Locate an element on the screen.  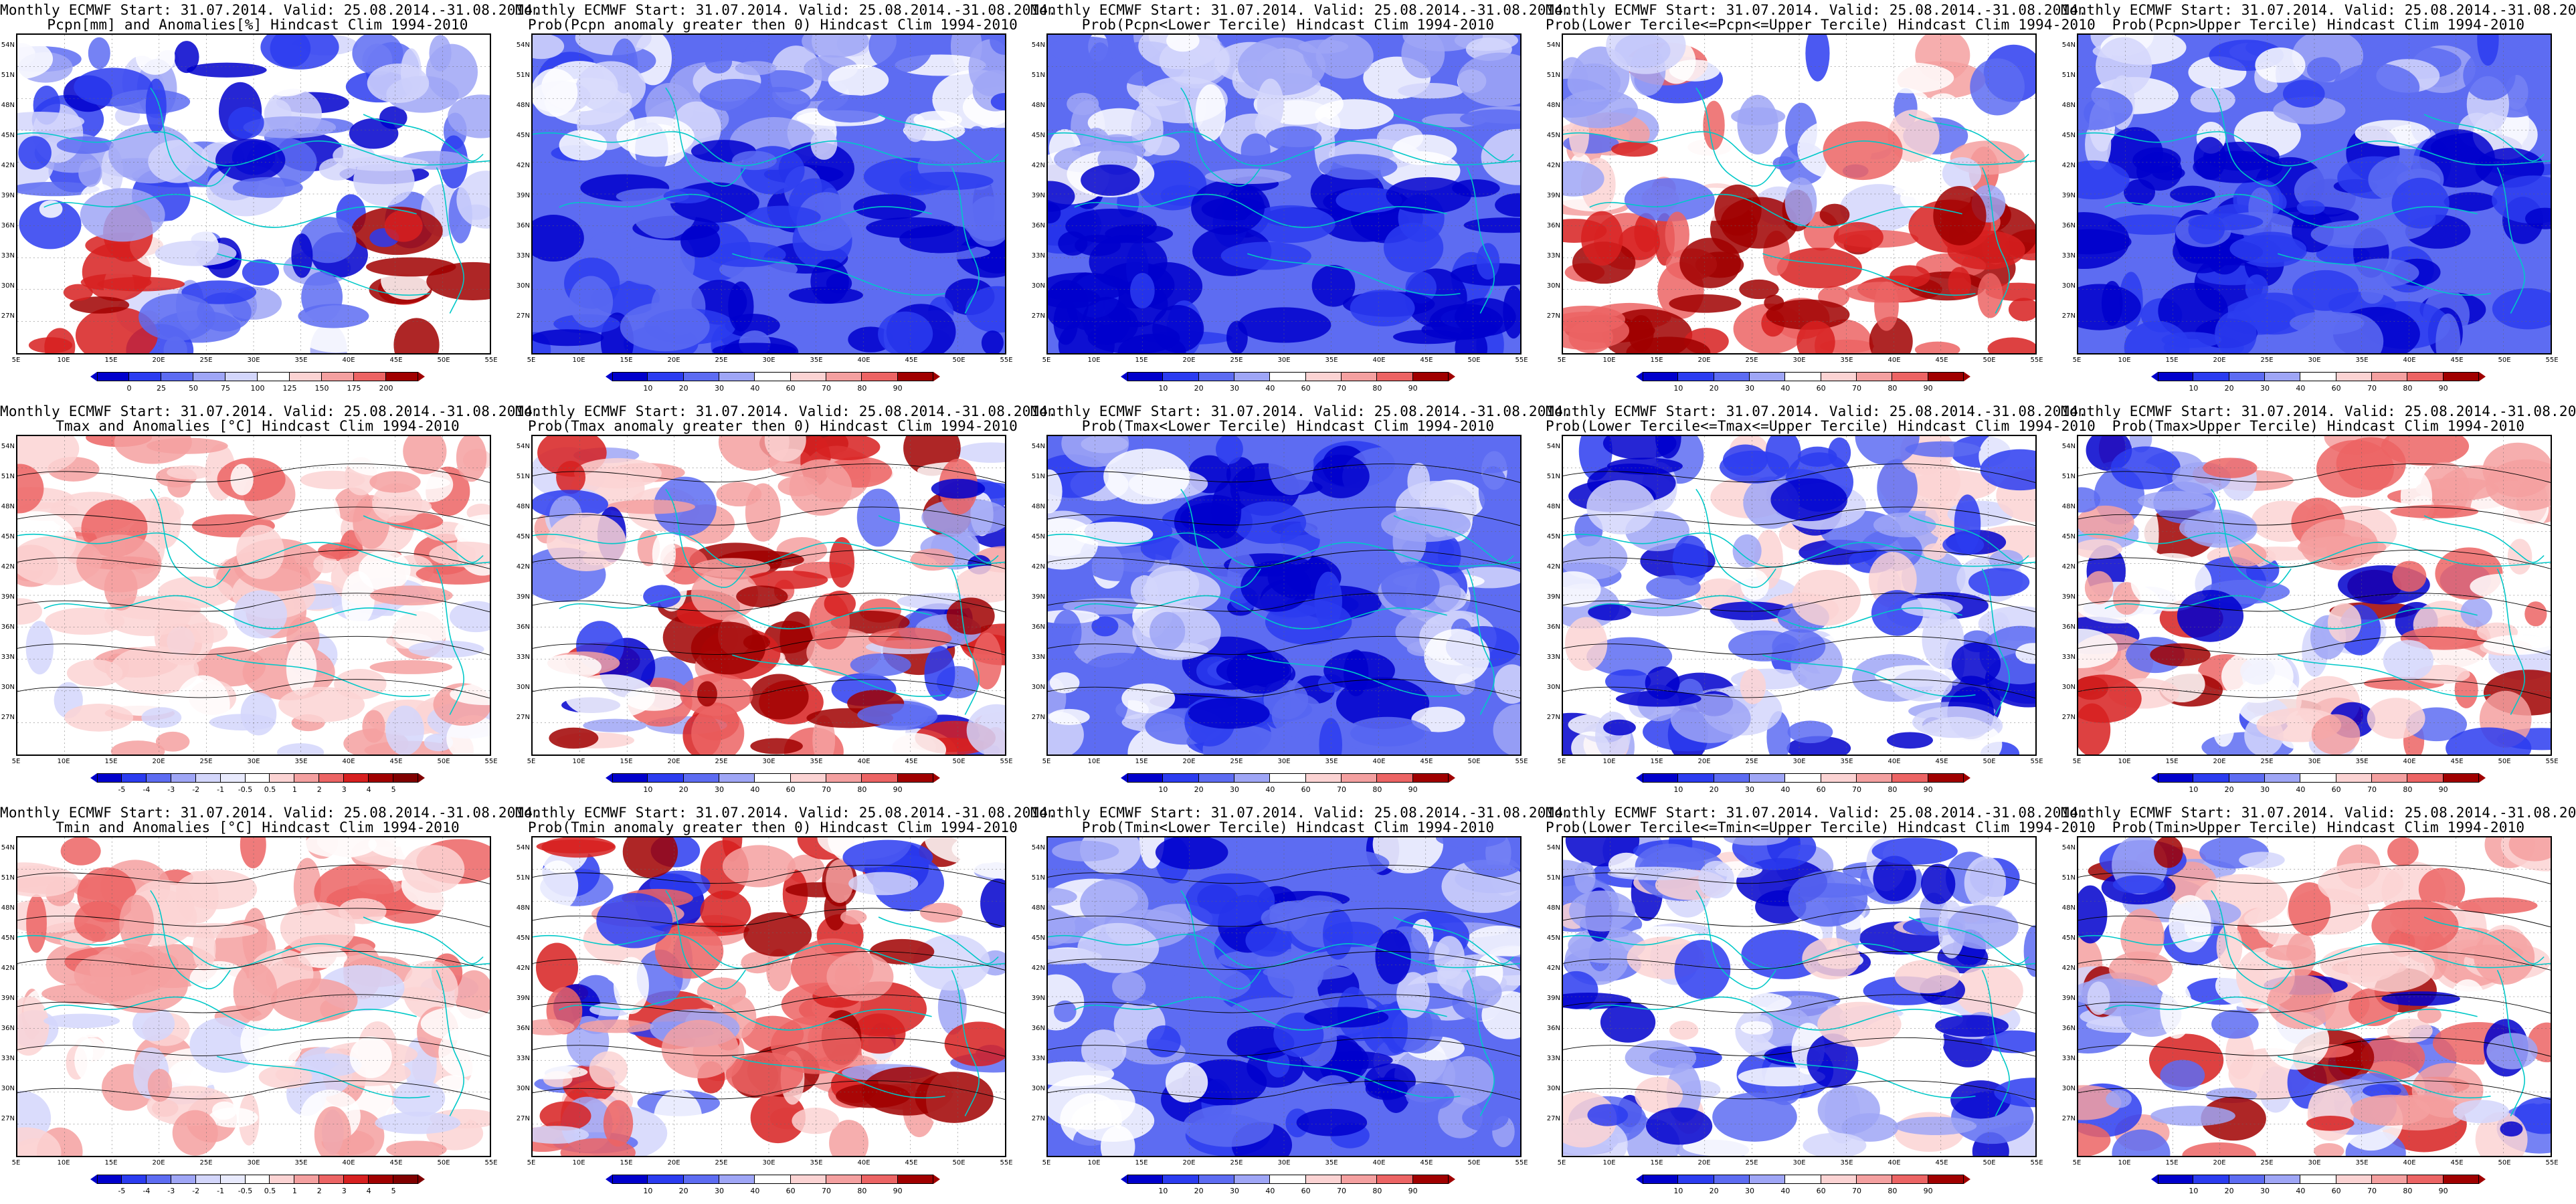
lon-tick-label: 25E is located at coordinates (206, 360).